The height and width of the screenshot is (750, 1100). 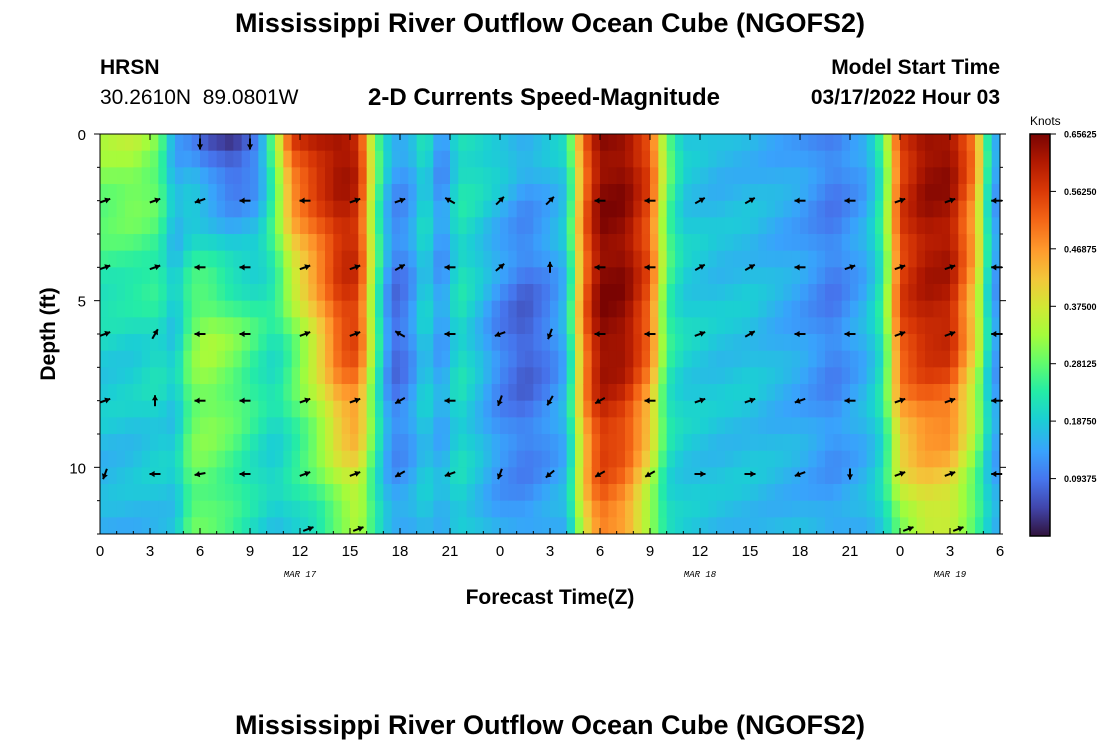 What do you see at coordinates (199, 97) in the screenshot?
I see `station-coordinates: 30.2610N 89.0801W` at bounding box center [199, 97].